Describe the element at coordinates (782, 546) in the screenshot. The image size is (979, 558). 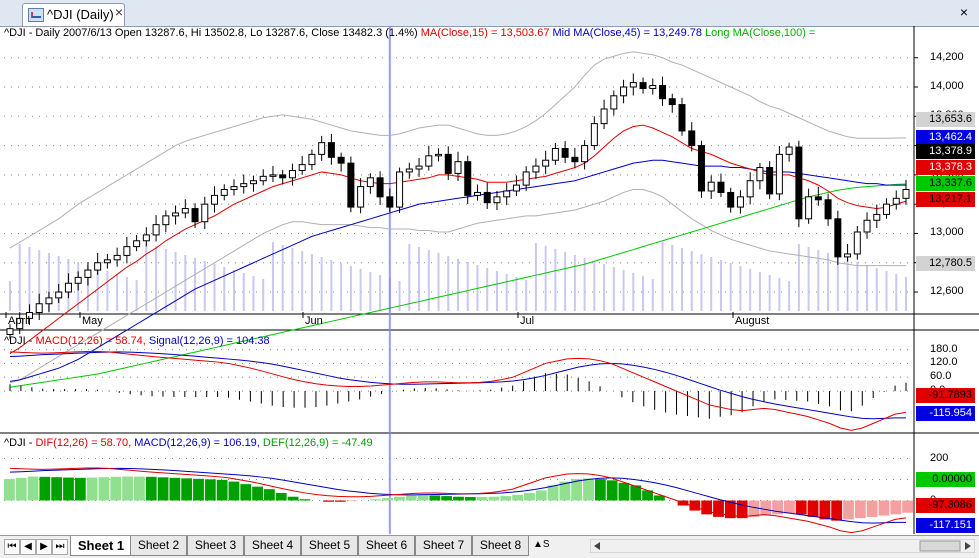
I see `horizontal-scrollbar` at that location.